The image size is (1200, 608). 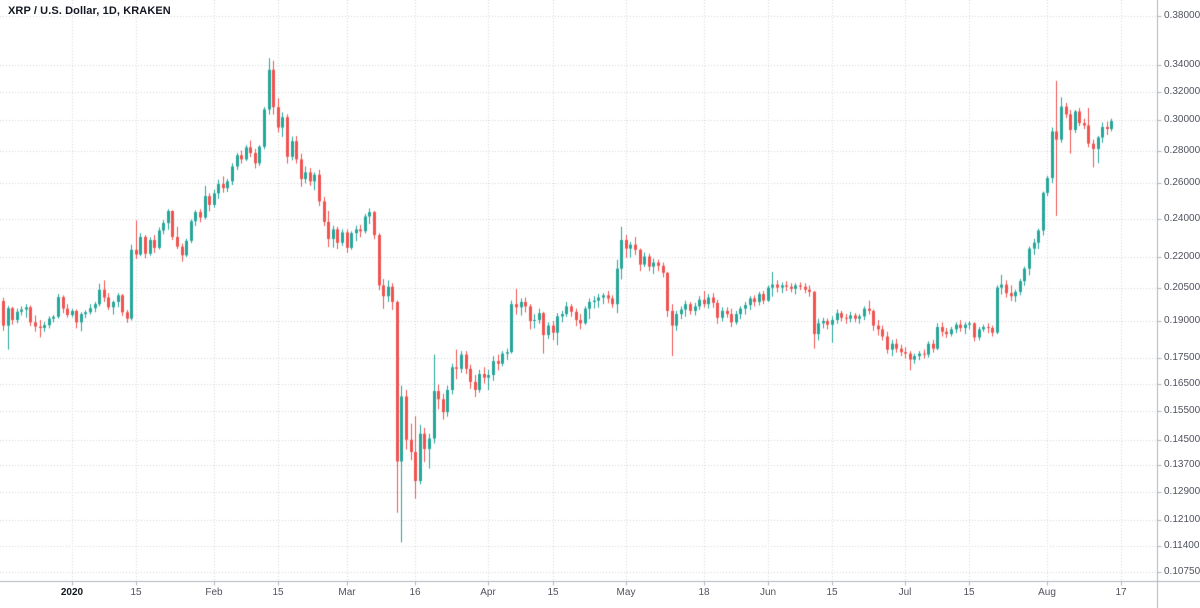 I want to click on chart-title: XRP / U.S. Dollar, 1D, KRAKEN, so click(x=89, y=11).